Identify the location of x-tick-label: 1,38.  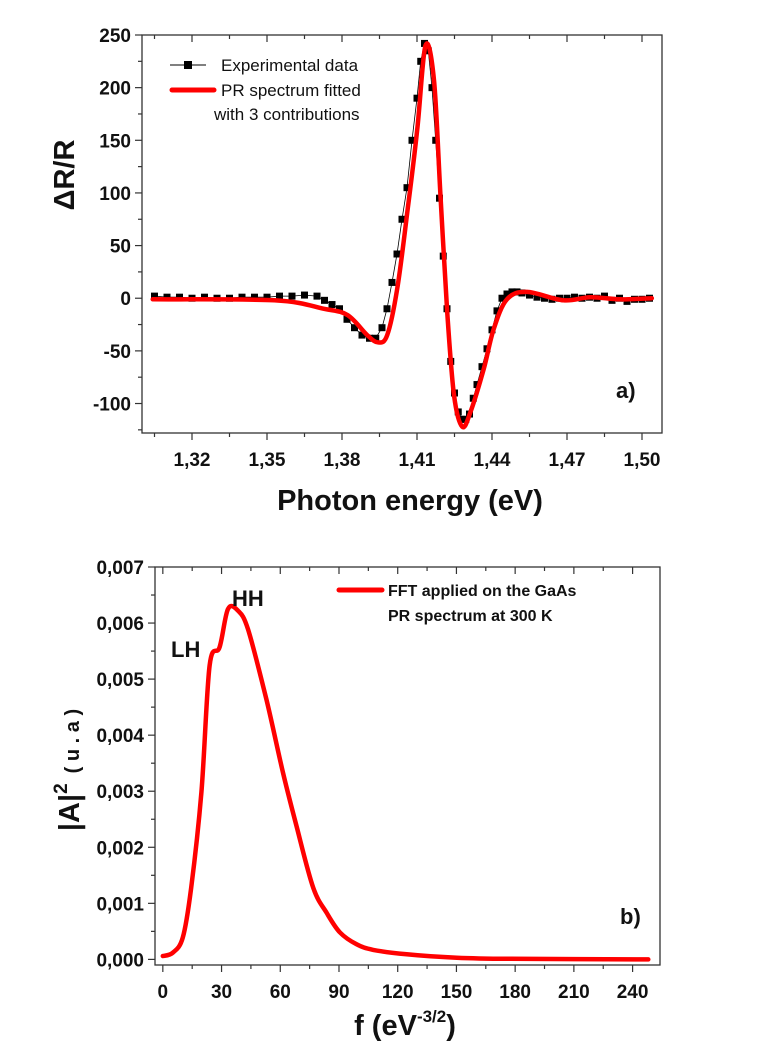
(342, 460).